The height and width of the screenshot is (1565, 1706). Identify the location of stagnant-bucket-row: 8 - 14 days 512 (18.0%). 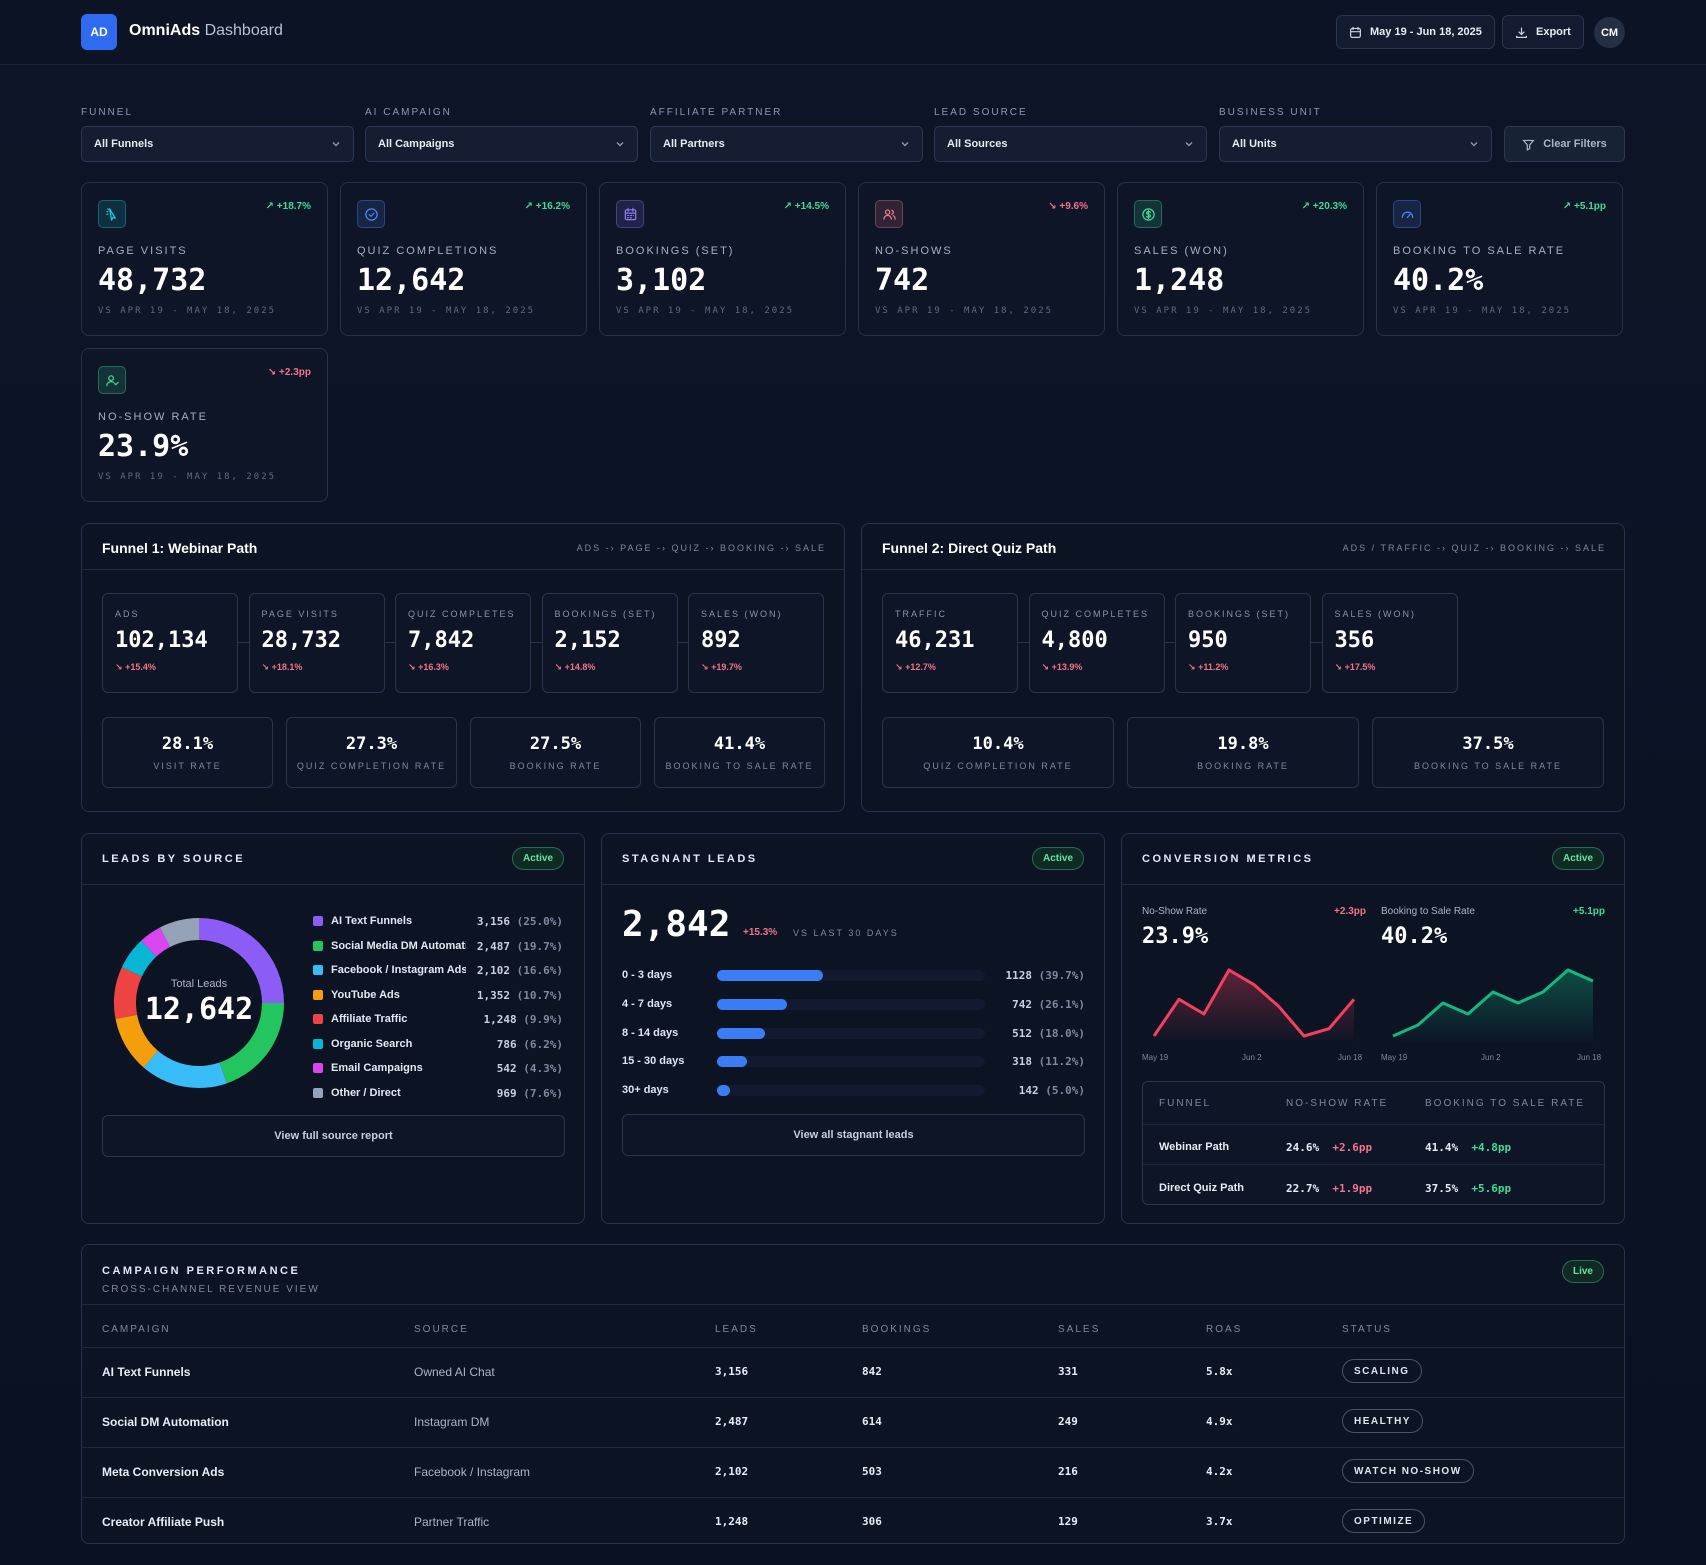
(853, 1033).